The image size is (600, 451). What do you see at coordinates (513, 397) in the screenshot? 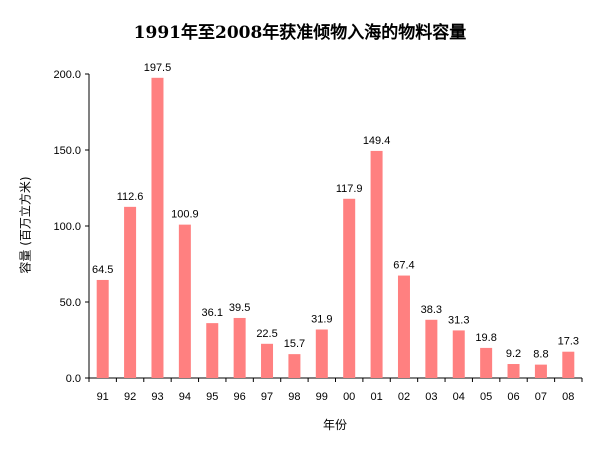
I see `x-tick-label: 06` at bounding box center [513, 397].